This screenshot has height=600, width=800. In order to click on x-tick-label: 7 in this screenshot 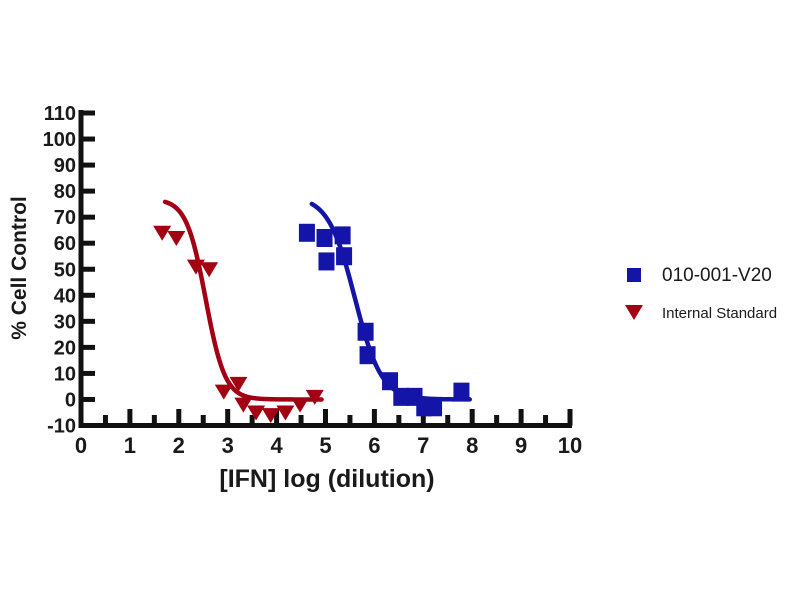, I will do `click(423, 445)`.